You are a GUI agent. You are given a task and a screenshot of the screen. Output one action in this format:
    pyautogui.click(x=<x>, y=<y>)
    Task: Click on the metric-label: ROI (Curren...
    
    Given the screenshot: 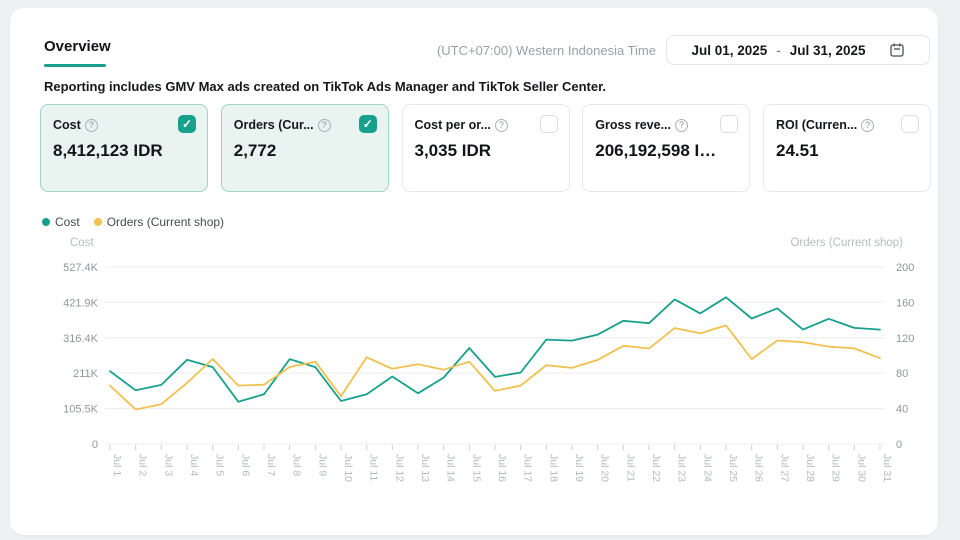 What is the action you would take?
    pyautogui.click(x=817, y=125)
    